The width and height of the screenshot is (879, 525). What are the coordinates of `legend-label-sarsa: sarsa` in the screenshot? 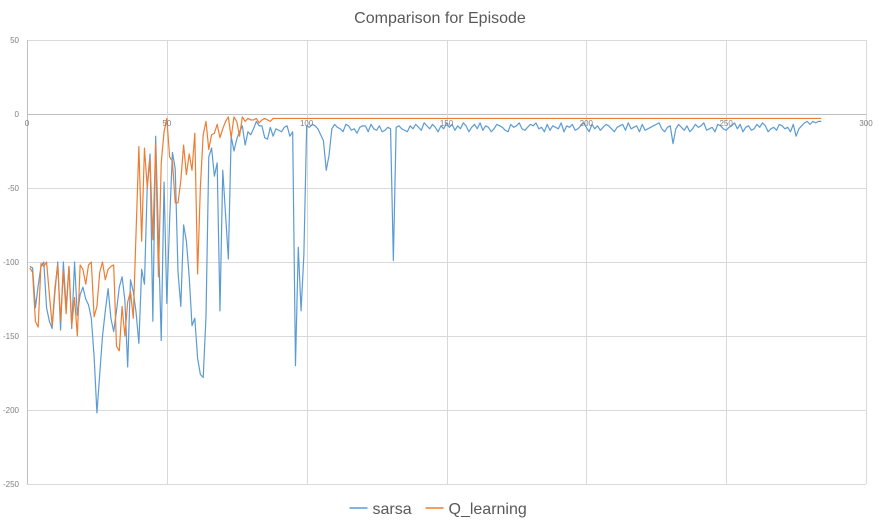 It's located at (392, 509).